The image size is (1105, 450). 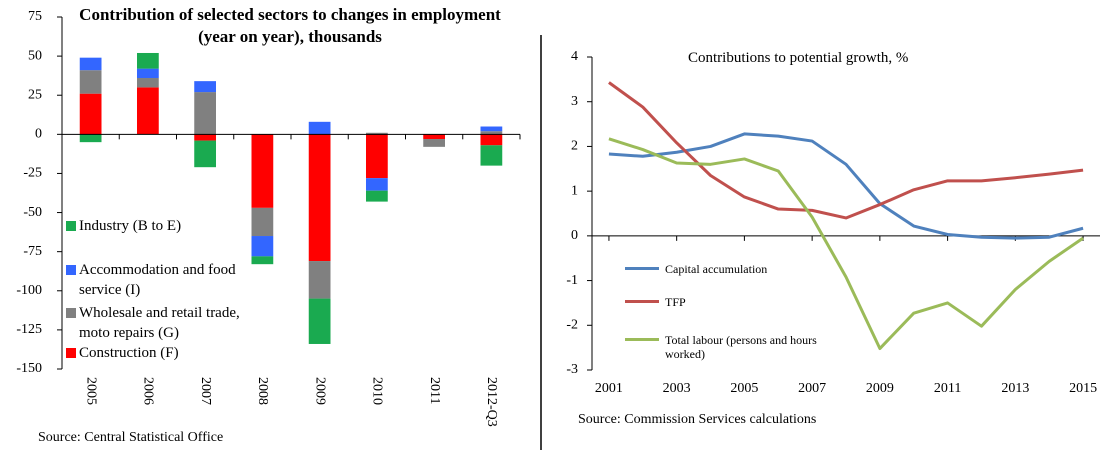 I want to click on legend-label: Accommodation and food service (I), so click(x=157, y=280).